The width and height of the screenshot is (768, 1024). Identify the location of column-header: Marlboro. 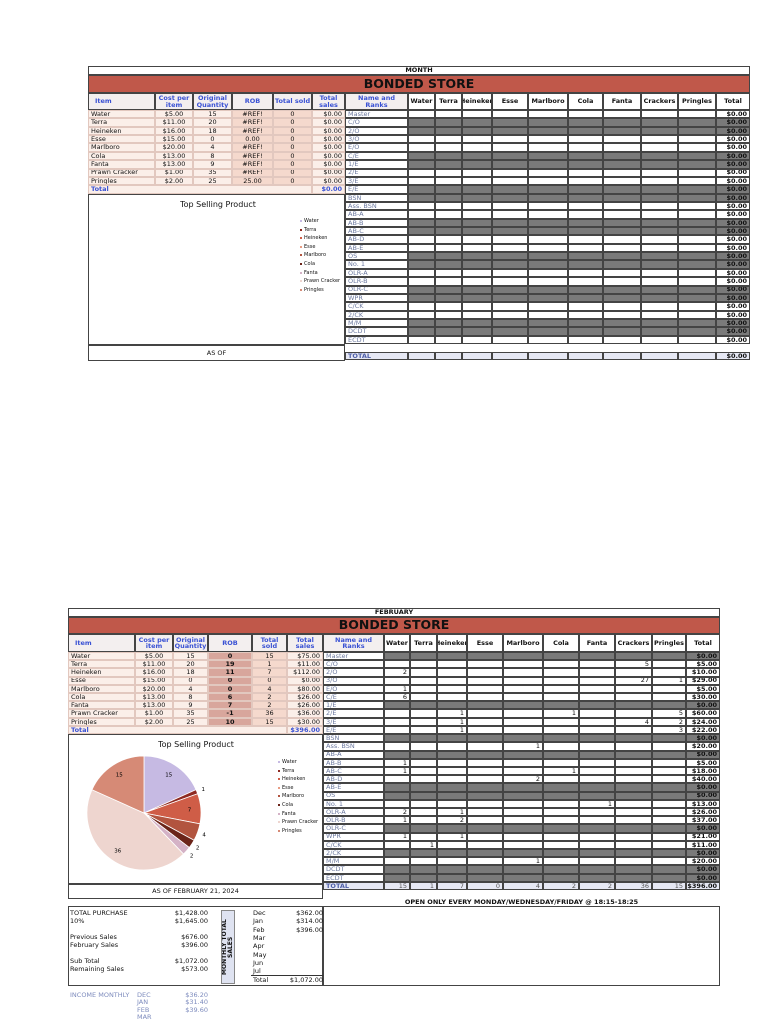
(548, 101).